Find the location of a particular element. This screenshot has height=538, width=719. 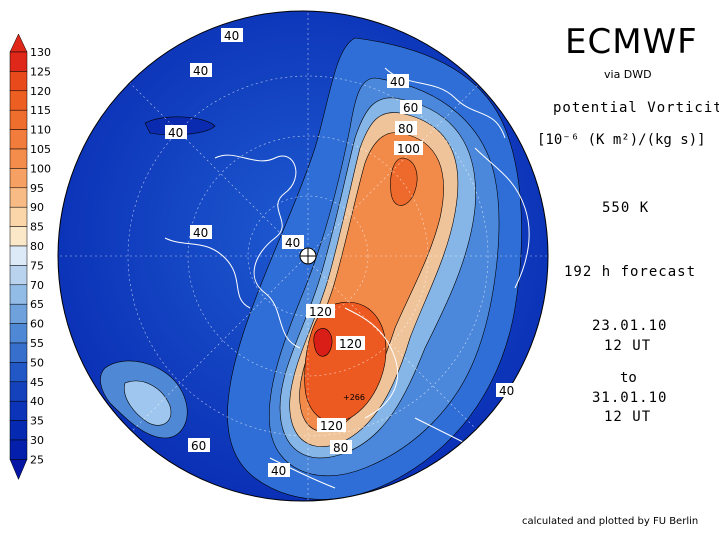

colorbar-tick-label: 115 is located at coordinates (40, 110).